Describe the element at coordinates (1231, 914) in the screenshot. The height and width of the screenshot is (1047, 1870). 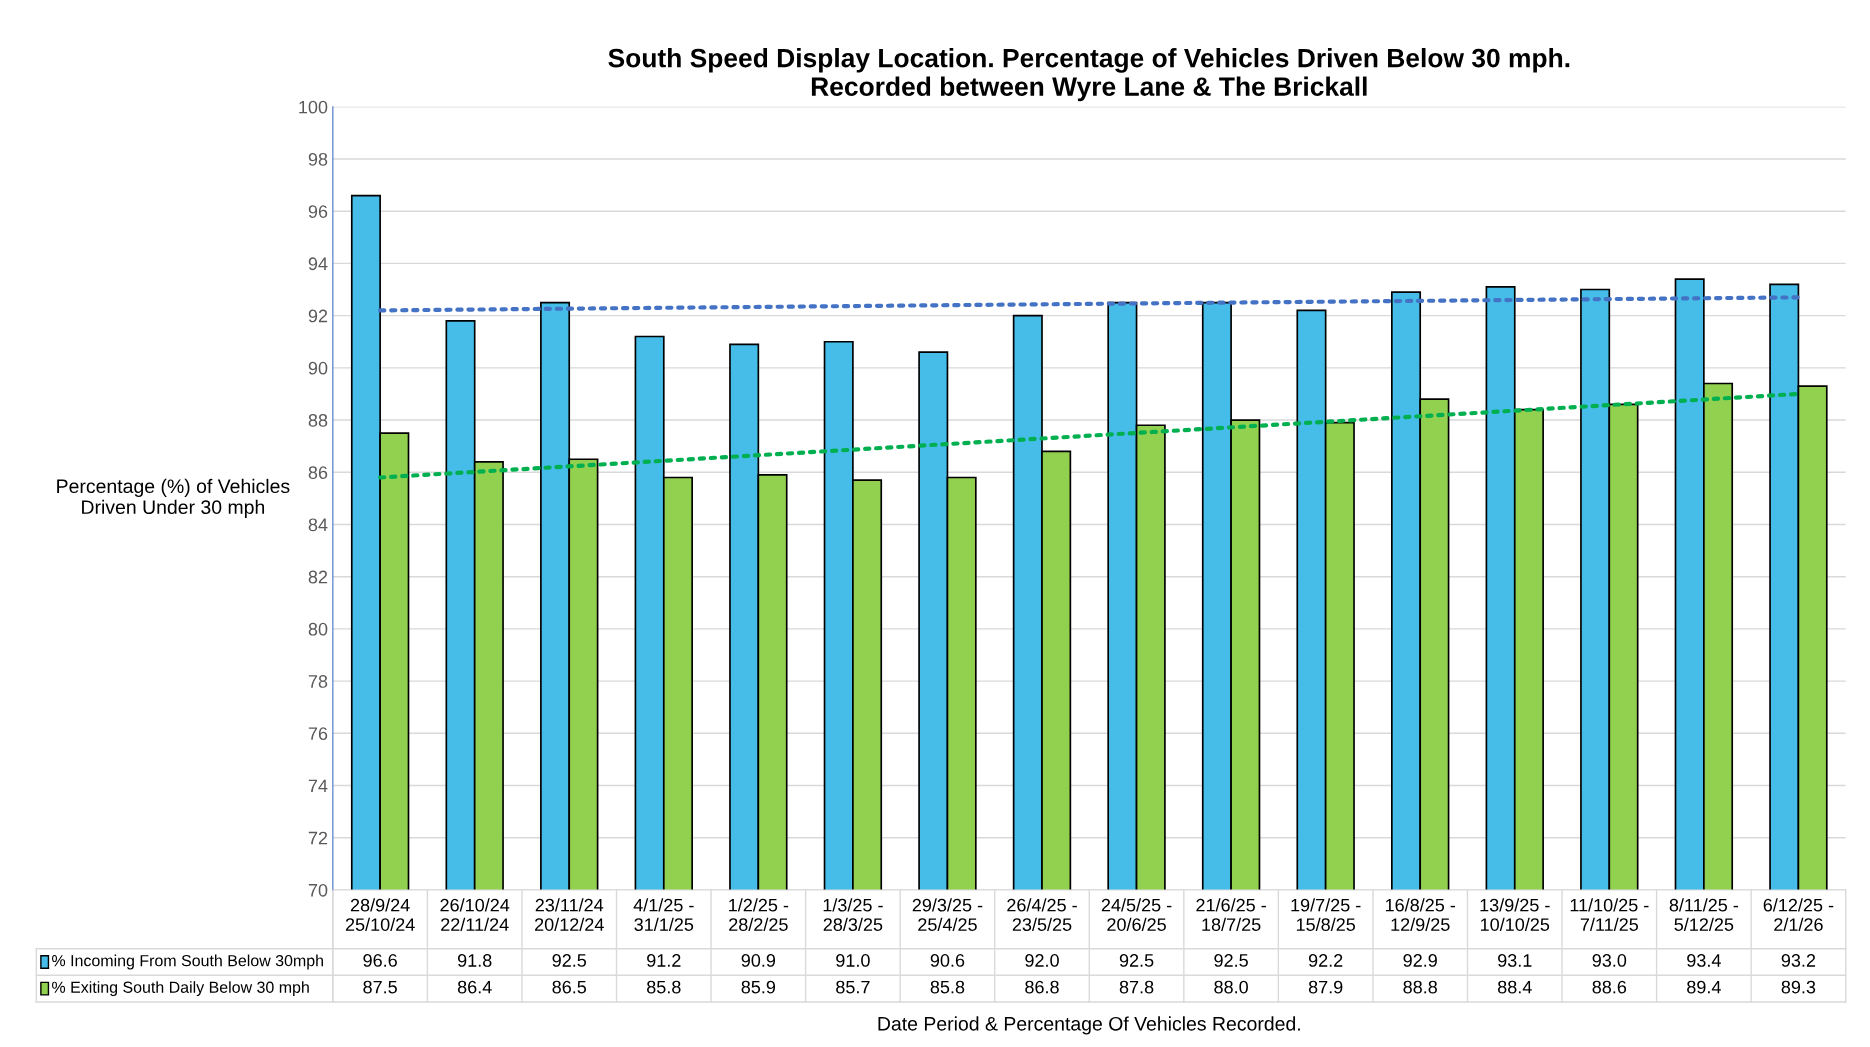
I see `x-tick-label: 21/6/25 - 18/7/25` at that location.